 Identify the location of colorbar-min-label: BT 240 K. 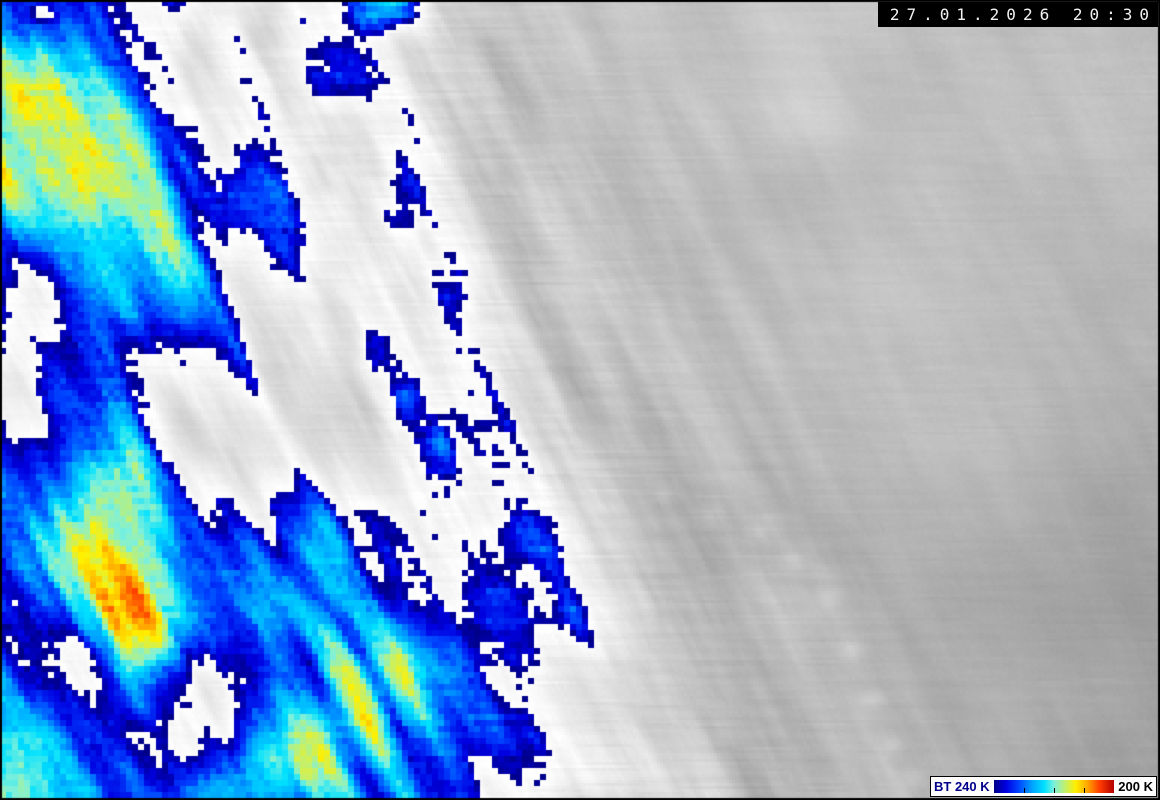
(962, 786).